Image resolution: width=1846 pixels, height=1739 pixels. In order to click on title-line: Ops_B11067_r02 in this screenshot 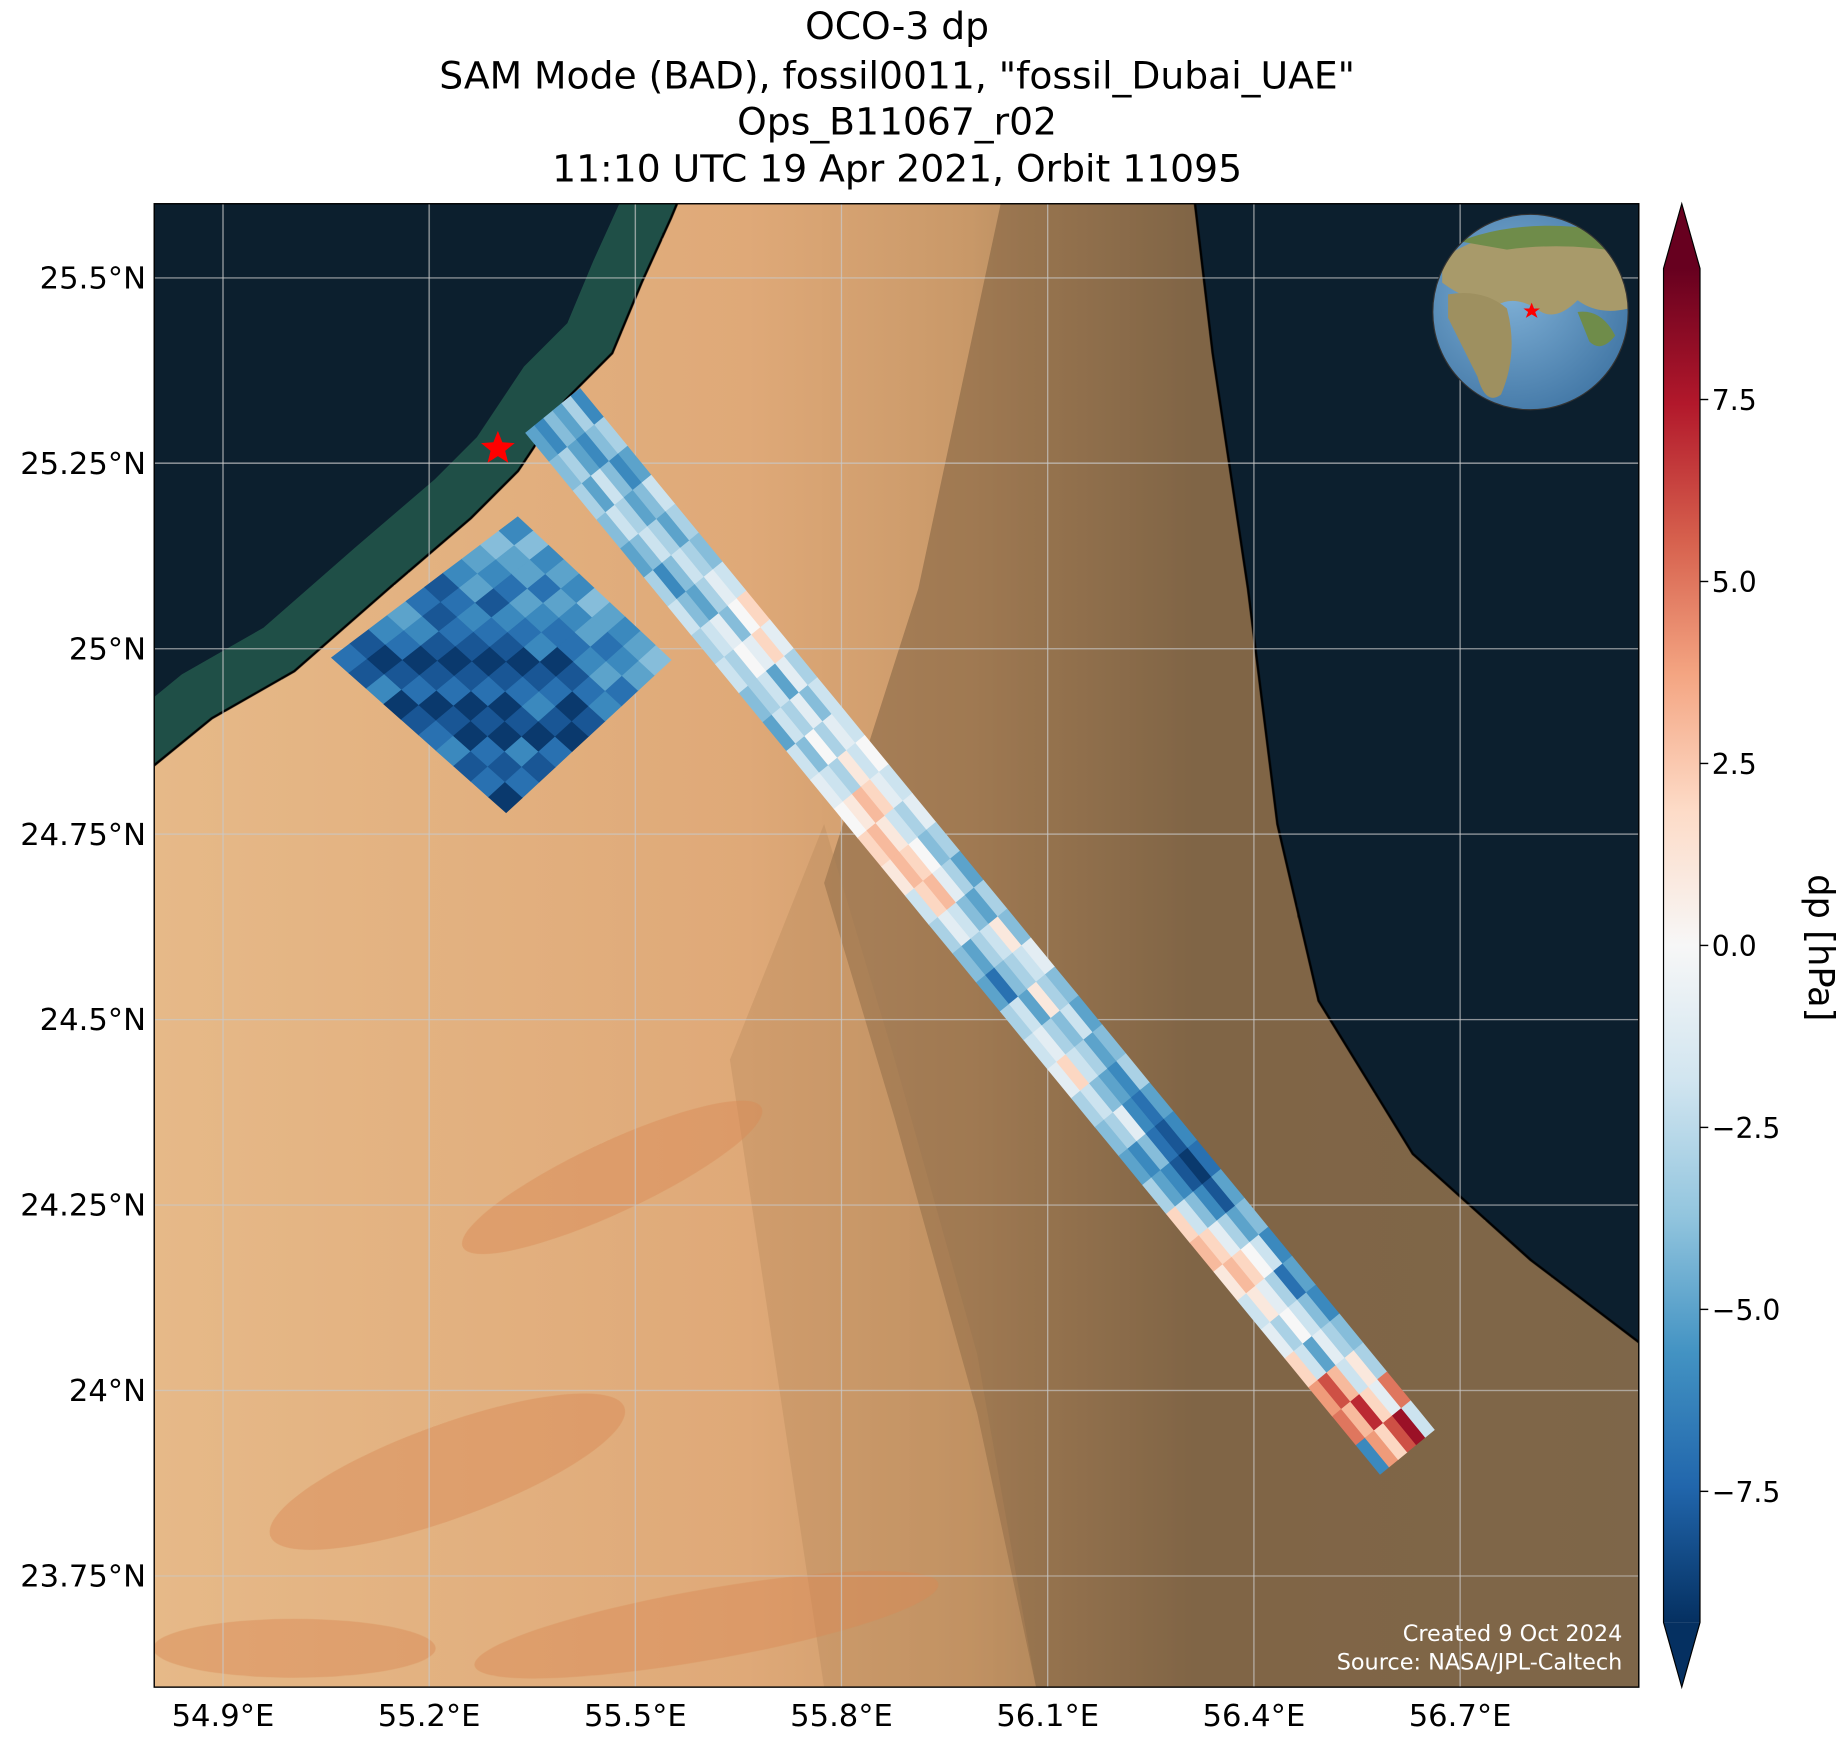, I will do `click(897, 121)`.